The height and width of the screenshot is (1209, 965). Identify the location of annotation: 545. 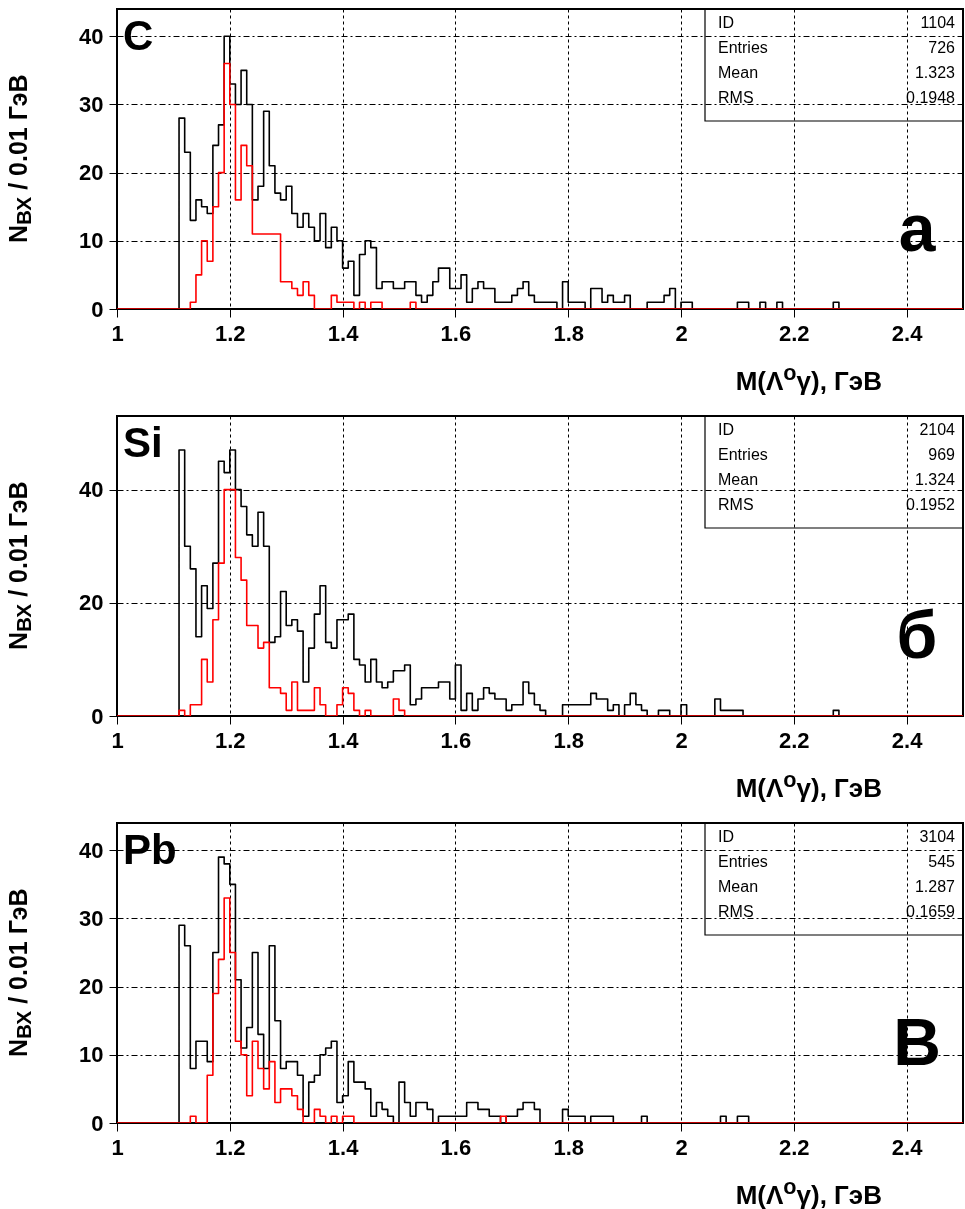
(942, 861).